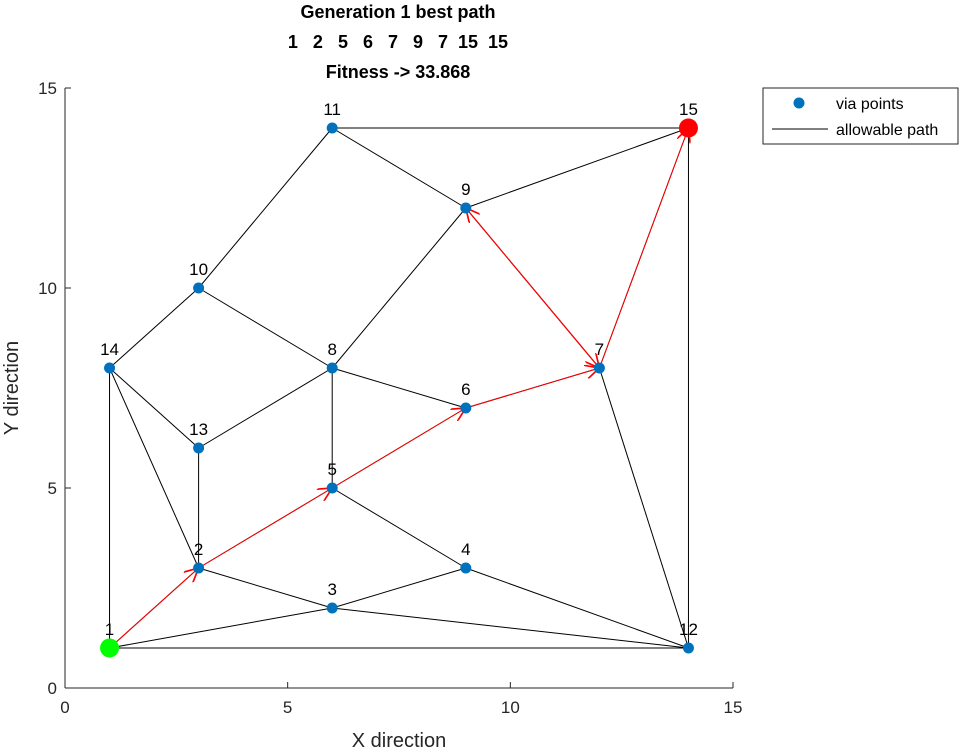 The width and height of the screenshot is (964, 751). What do you see at coordinates (52, 688) in the screenshot?
I see `y-tick-label: 0` at bounding box center [52, 688].